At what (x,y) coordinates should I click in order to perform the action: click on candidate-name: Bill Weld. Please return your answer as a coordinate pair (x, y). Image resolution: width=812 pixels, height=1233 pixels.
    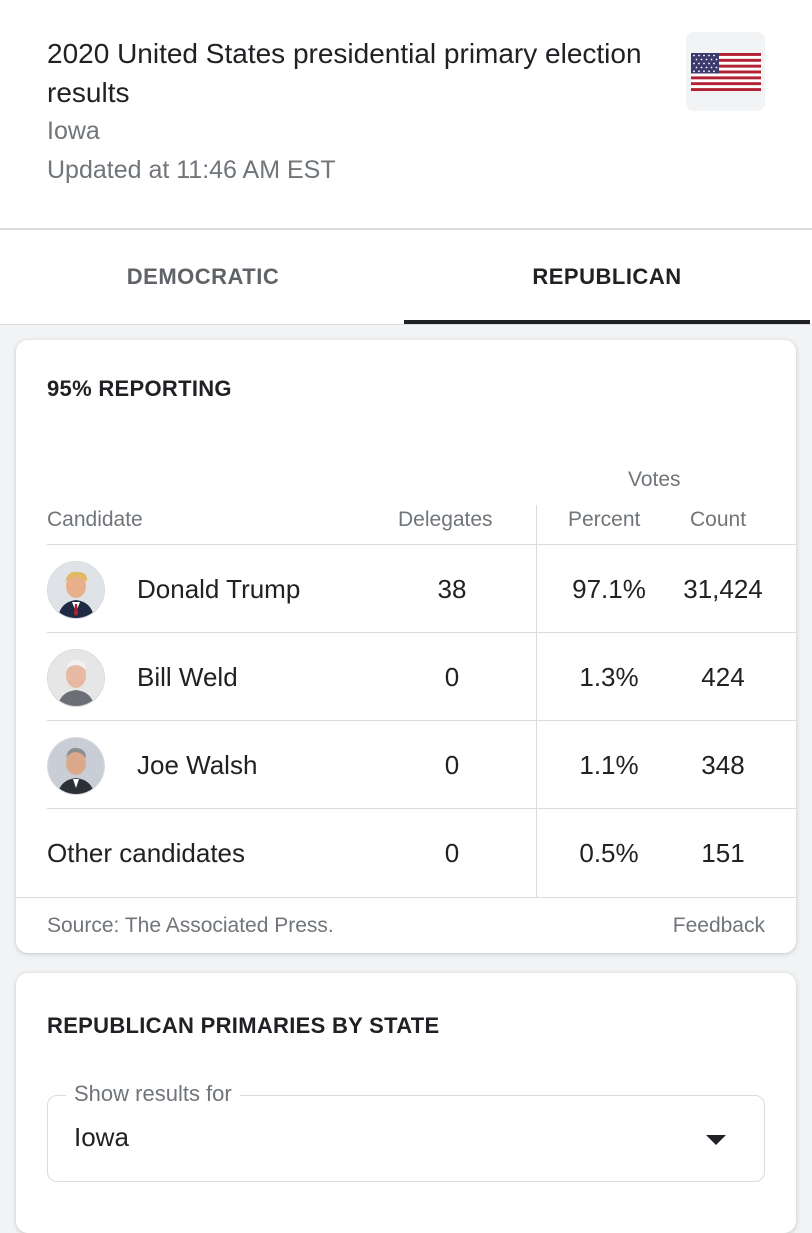
    Looking at the image, I should click on (187, 676).